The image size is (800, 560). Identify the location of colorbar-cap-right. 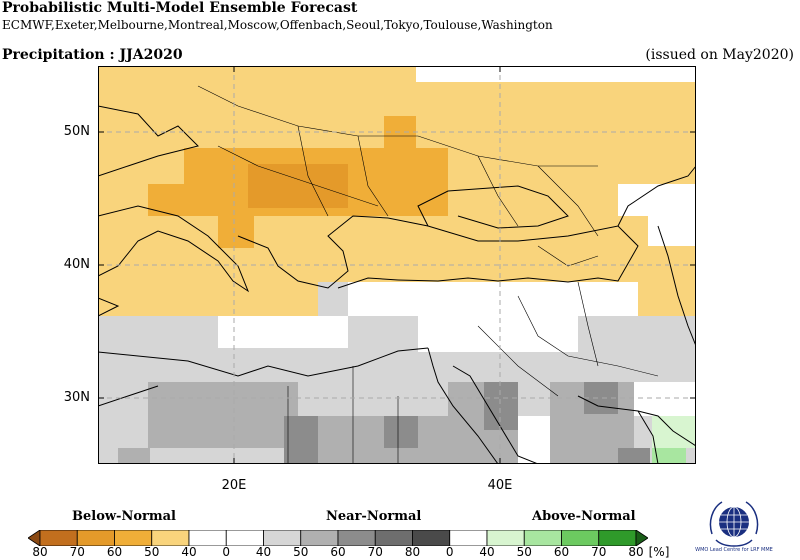
(641, 538).